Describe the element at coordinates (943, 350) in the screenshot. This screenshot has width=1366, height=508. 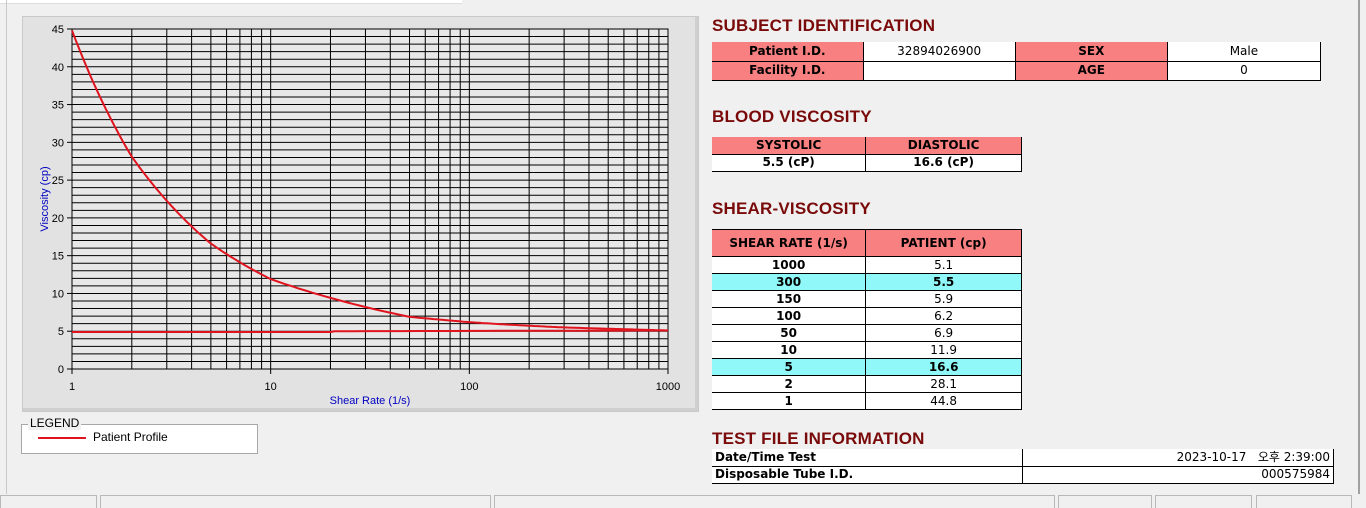
I see `patient-value-cell: 11.9` at that location.